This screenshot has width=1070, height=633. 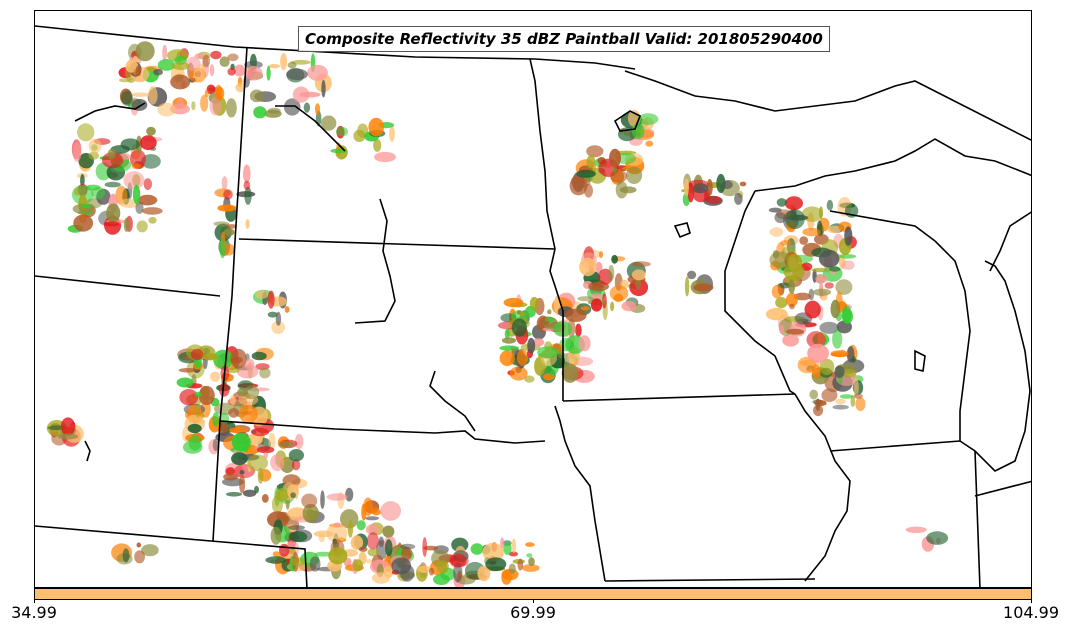 What do you see at coordinates (382, 432) in the screenshot?
I see `sd-nebraska-border` at bounding box center [382, 432].